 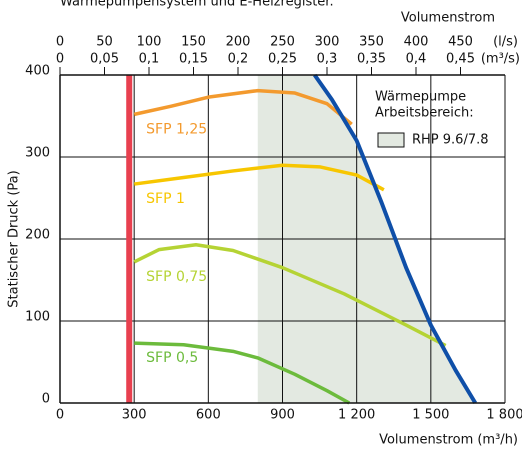 I want to click on x3-tick-label: 0,35, so click(x=371, y=59).